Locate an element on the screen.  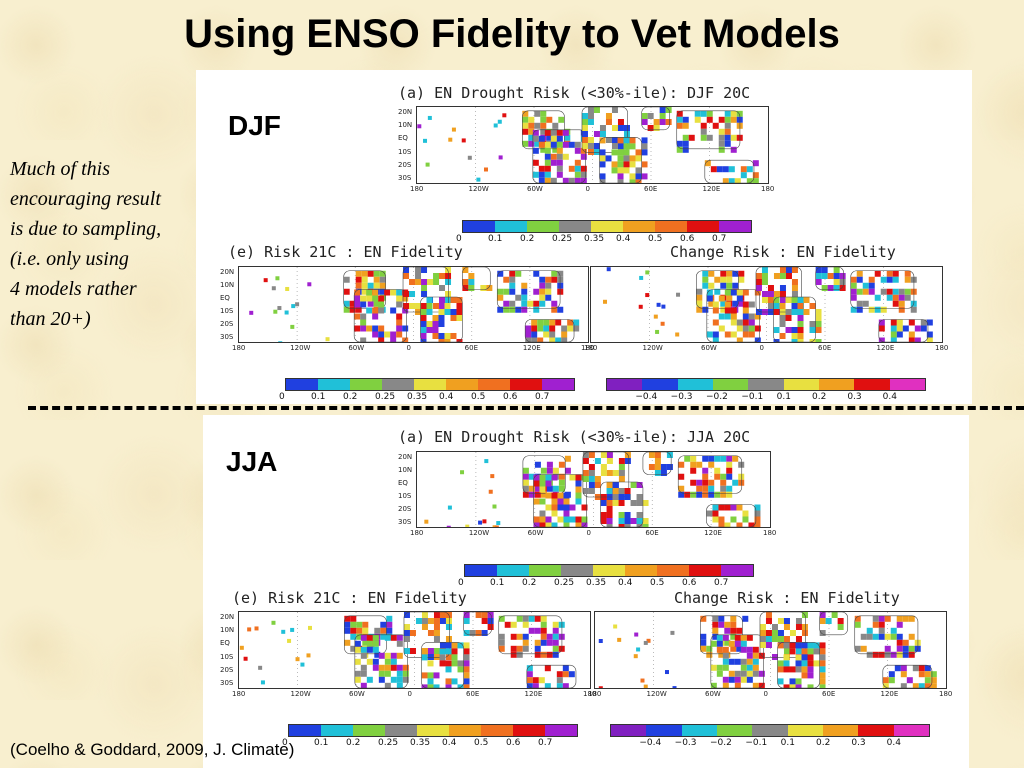
latitude-label: 30S is located at coordinates (227, 337).